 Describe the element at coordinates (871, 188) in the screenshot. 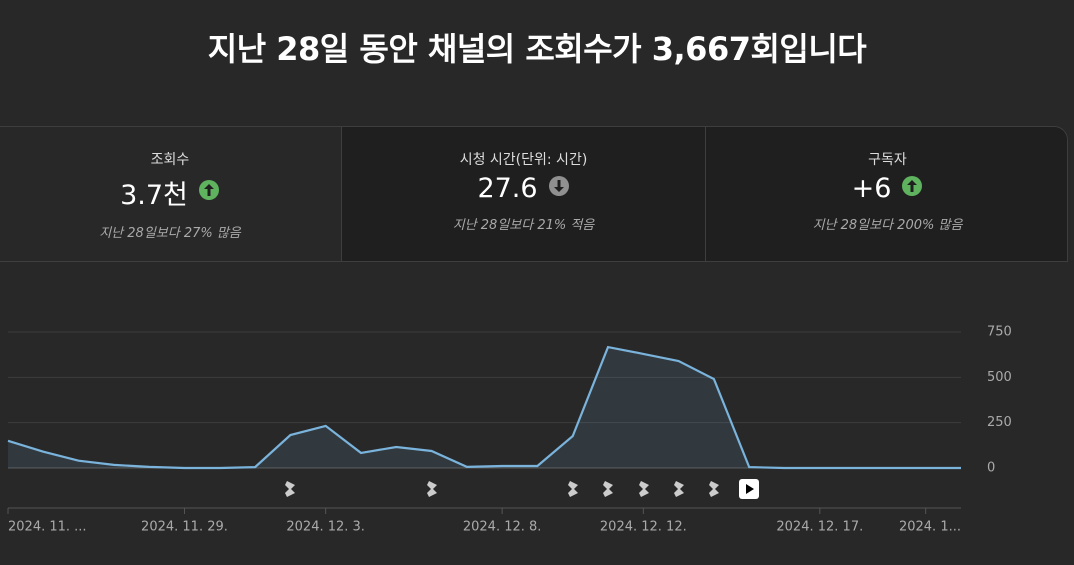

I see `metric-value: +6` at that location.